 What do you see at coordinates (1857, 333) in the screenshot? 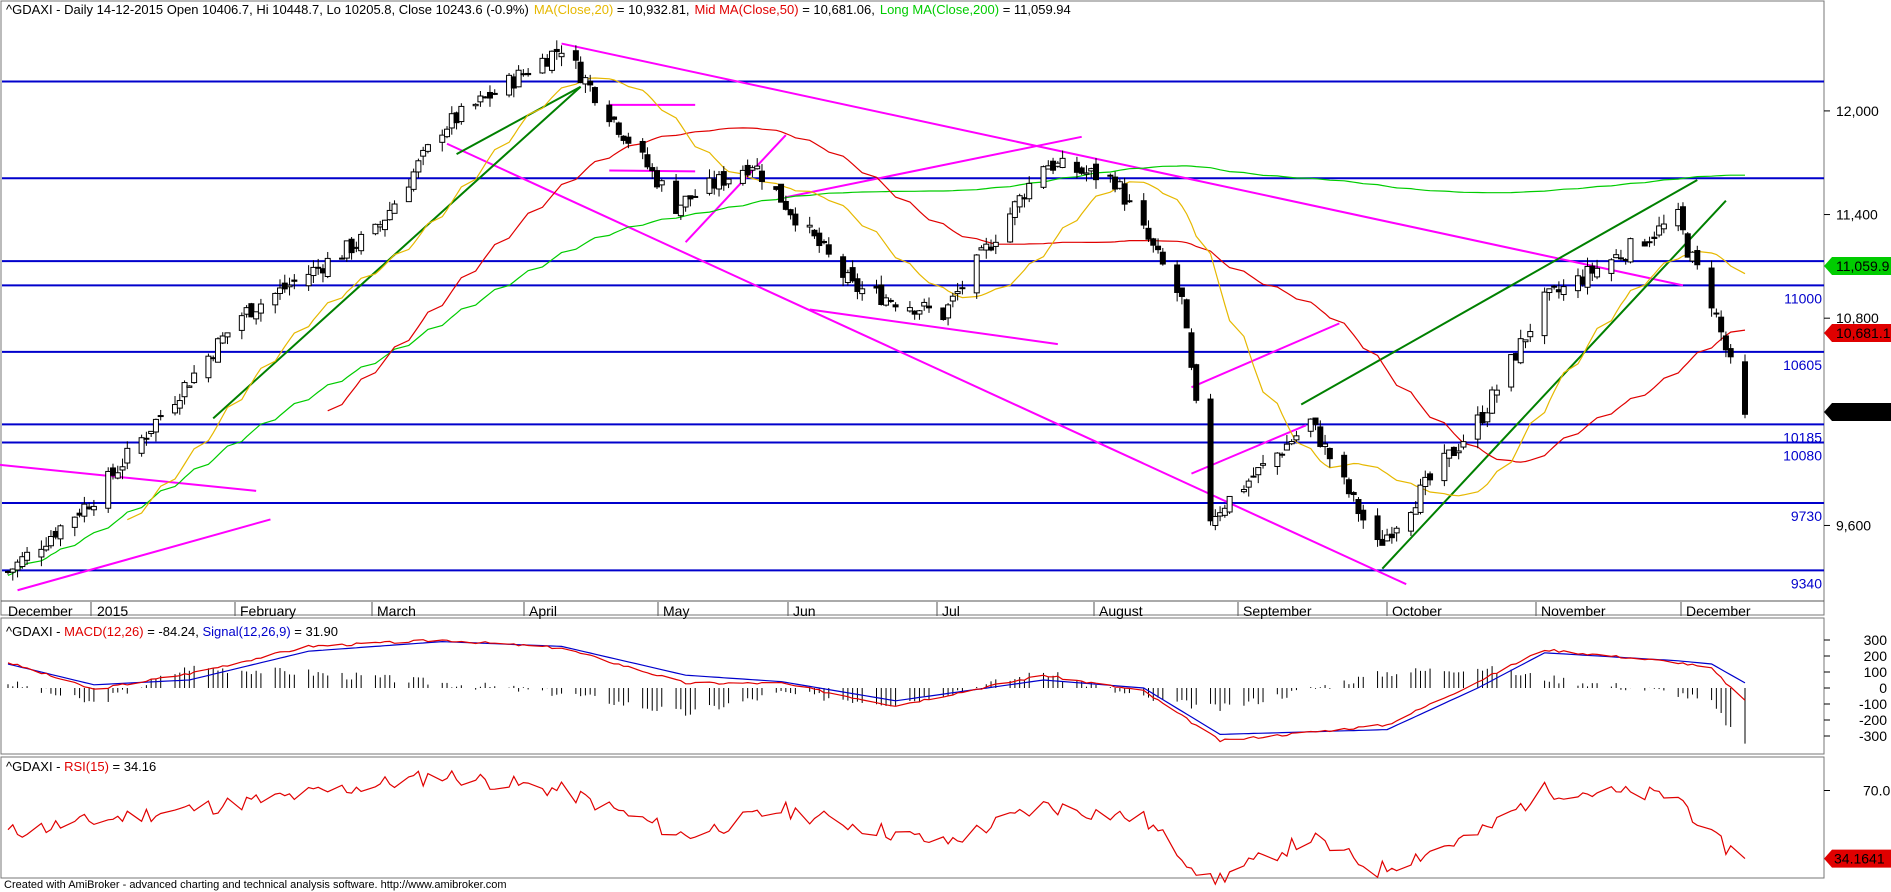
I see `ma50-last-tag: 10,681.1` at bounding box center [1857, 333].